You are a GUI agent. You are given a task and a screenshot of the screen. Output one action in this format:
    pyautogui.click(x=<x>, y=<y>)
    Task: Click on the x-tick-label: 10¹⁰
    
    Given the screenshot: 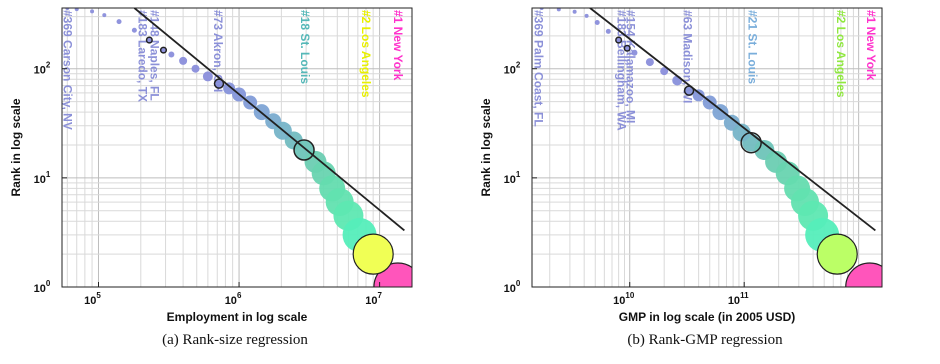 What is the action you would take?
    pyautogui.click(x=624, y=299)
    